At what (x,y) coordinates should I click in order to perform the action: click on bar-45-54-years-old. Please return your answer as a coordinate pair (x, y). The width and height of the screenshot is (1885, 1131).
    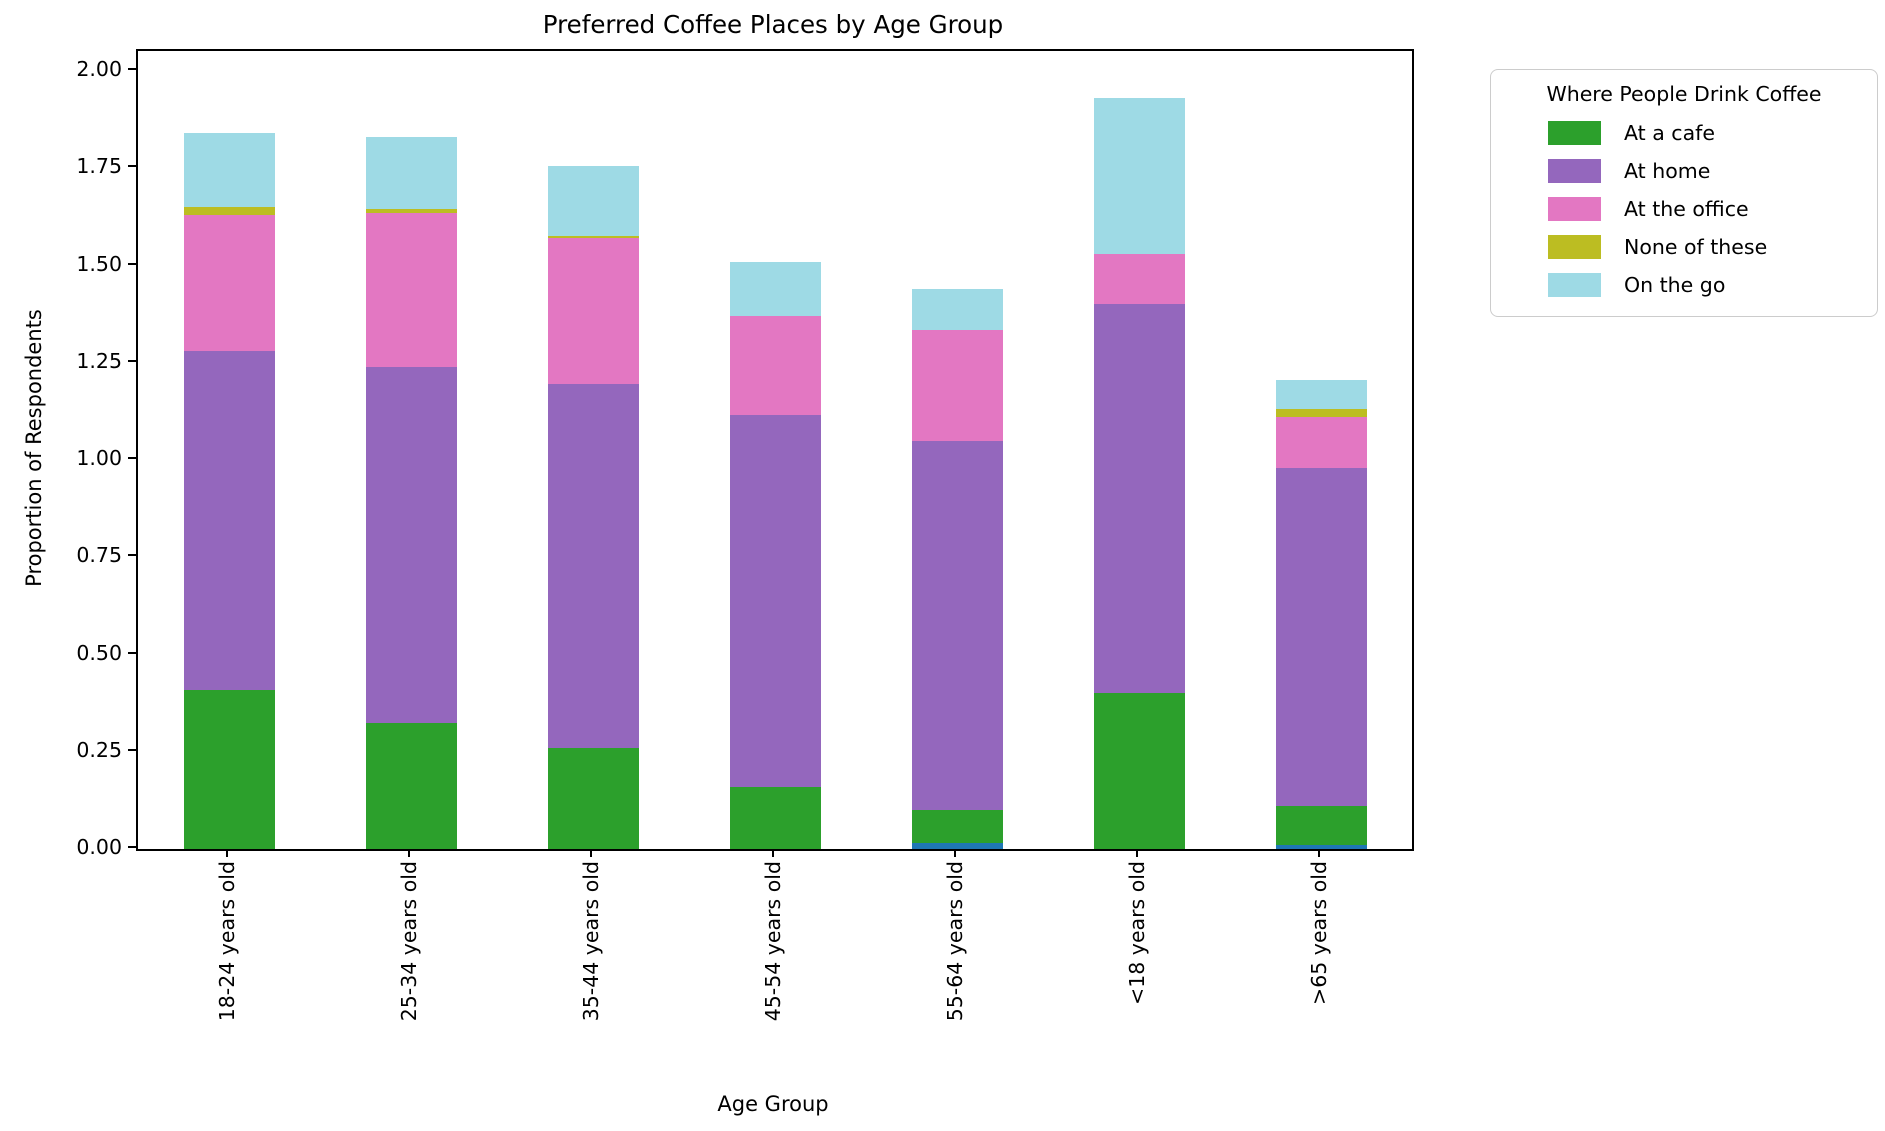
    Looking at the image, I should click on (775, 450).